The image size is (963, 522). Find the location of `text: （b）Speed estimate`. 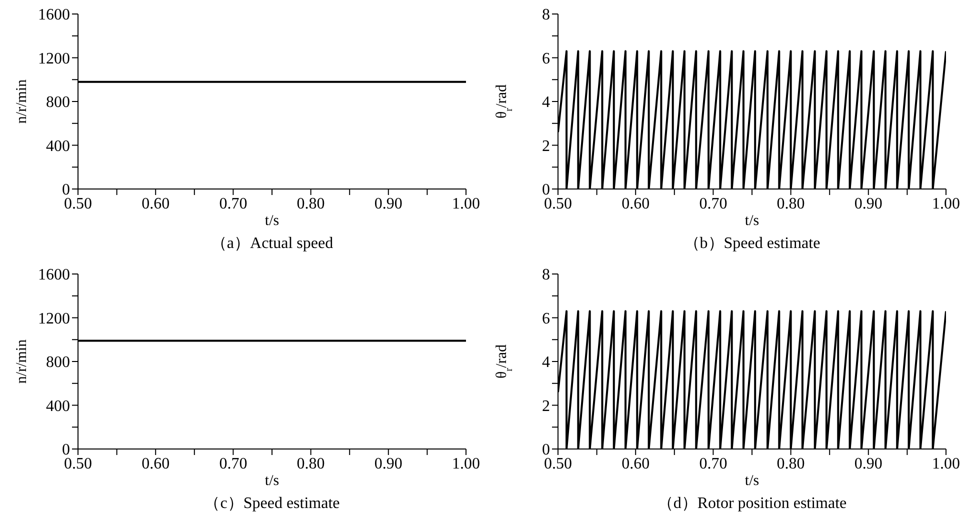

text: （b）Speed estimate is located at coordinates (752, 244).